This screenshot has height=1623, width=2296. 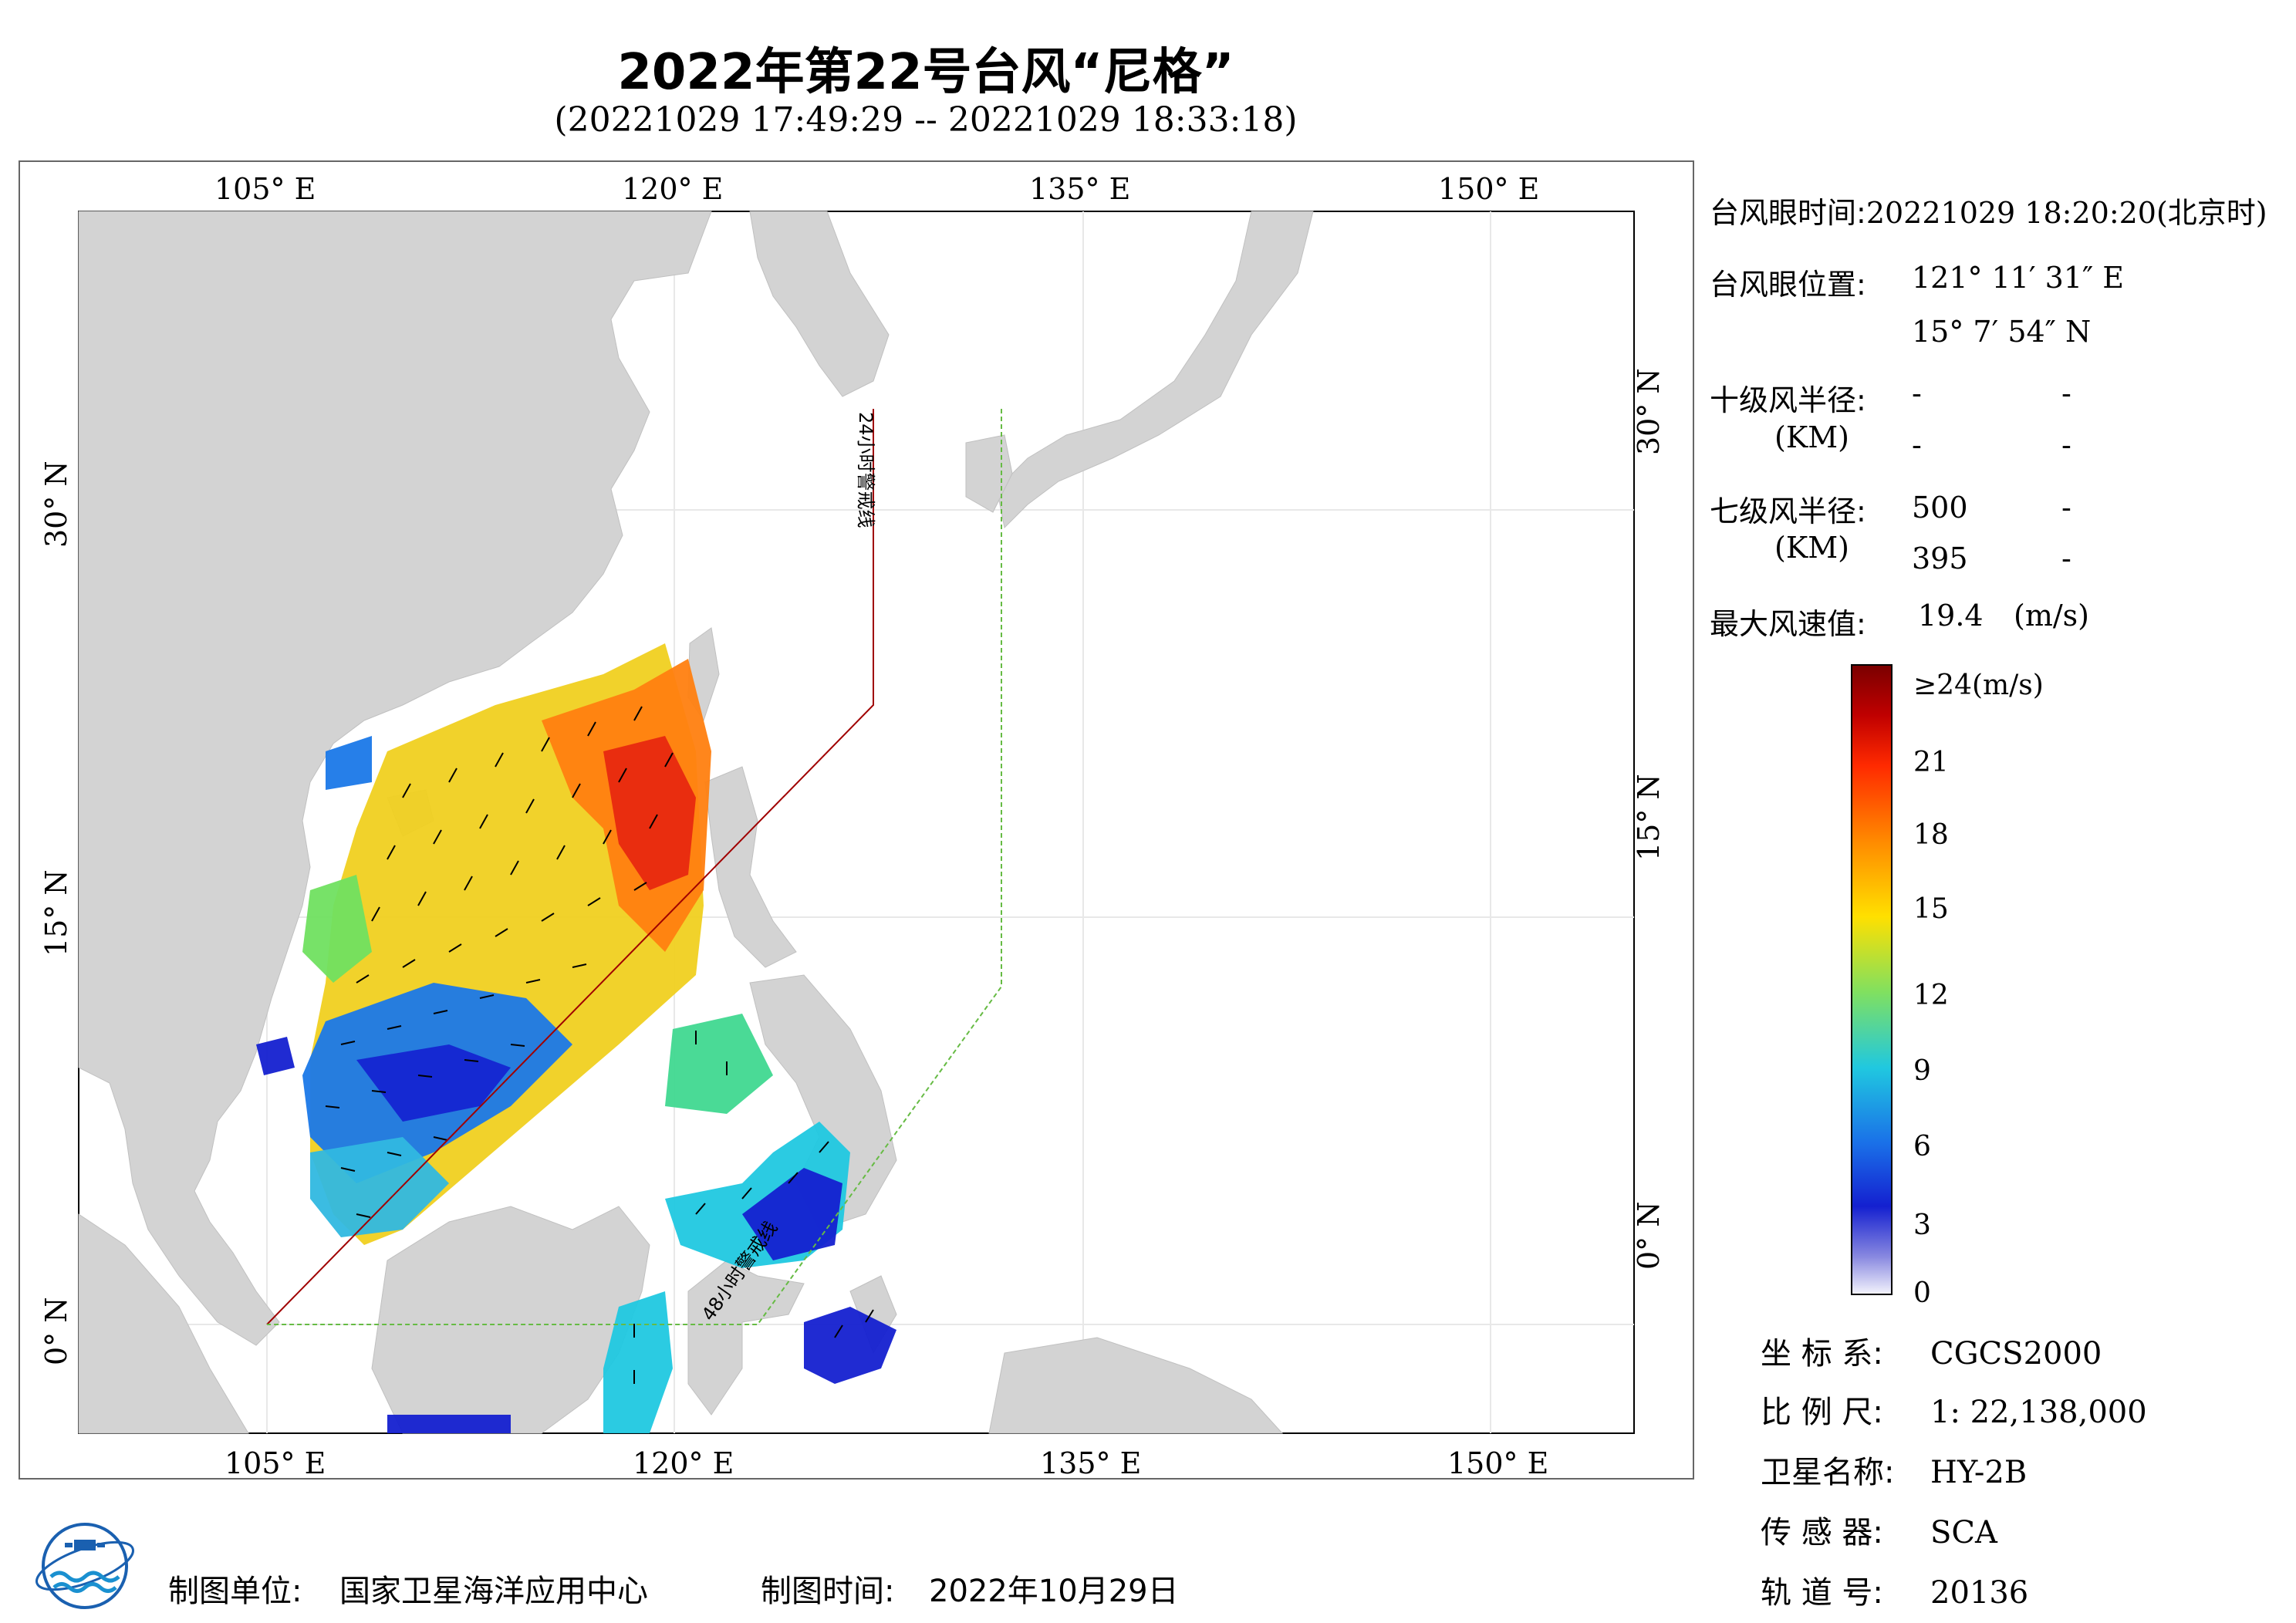 What do you see at coordinates (1940, 508) in the screenshot?
I see `r7-value-1: 500` at bounding box center [1940, 508].